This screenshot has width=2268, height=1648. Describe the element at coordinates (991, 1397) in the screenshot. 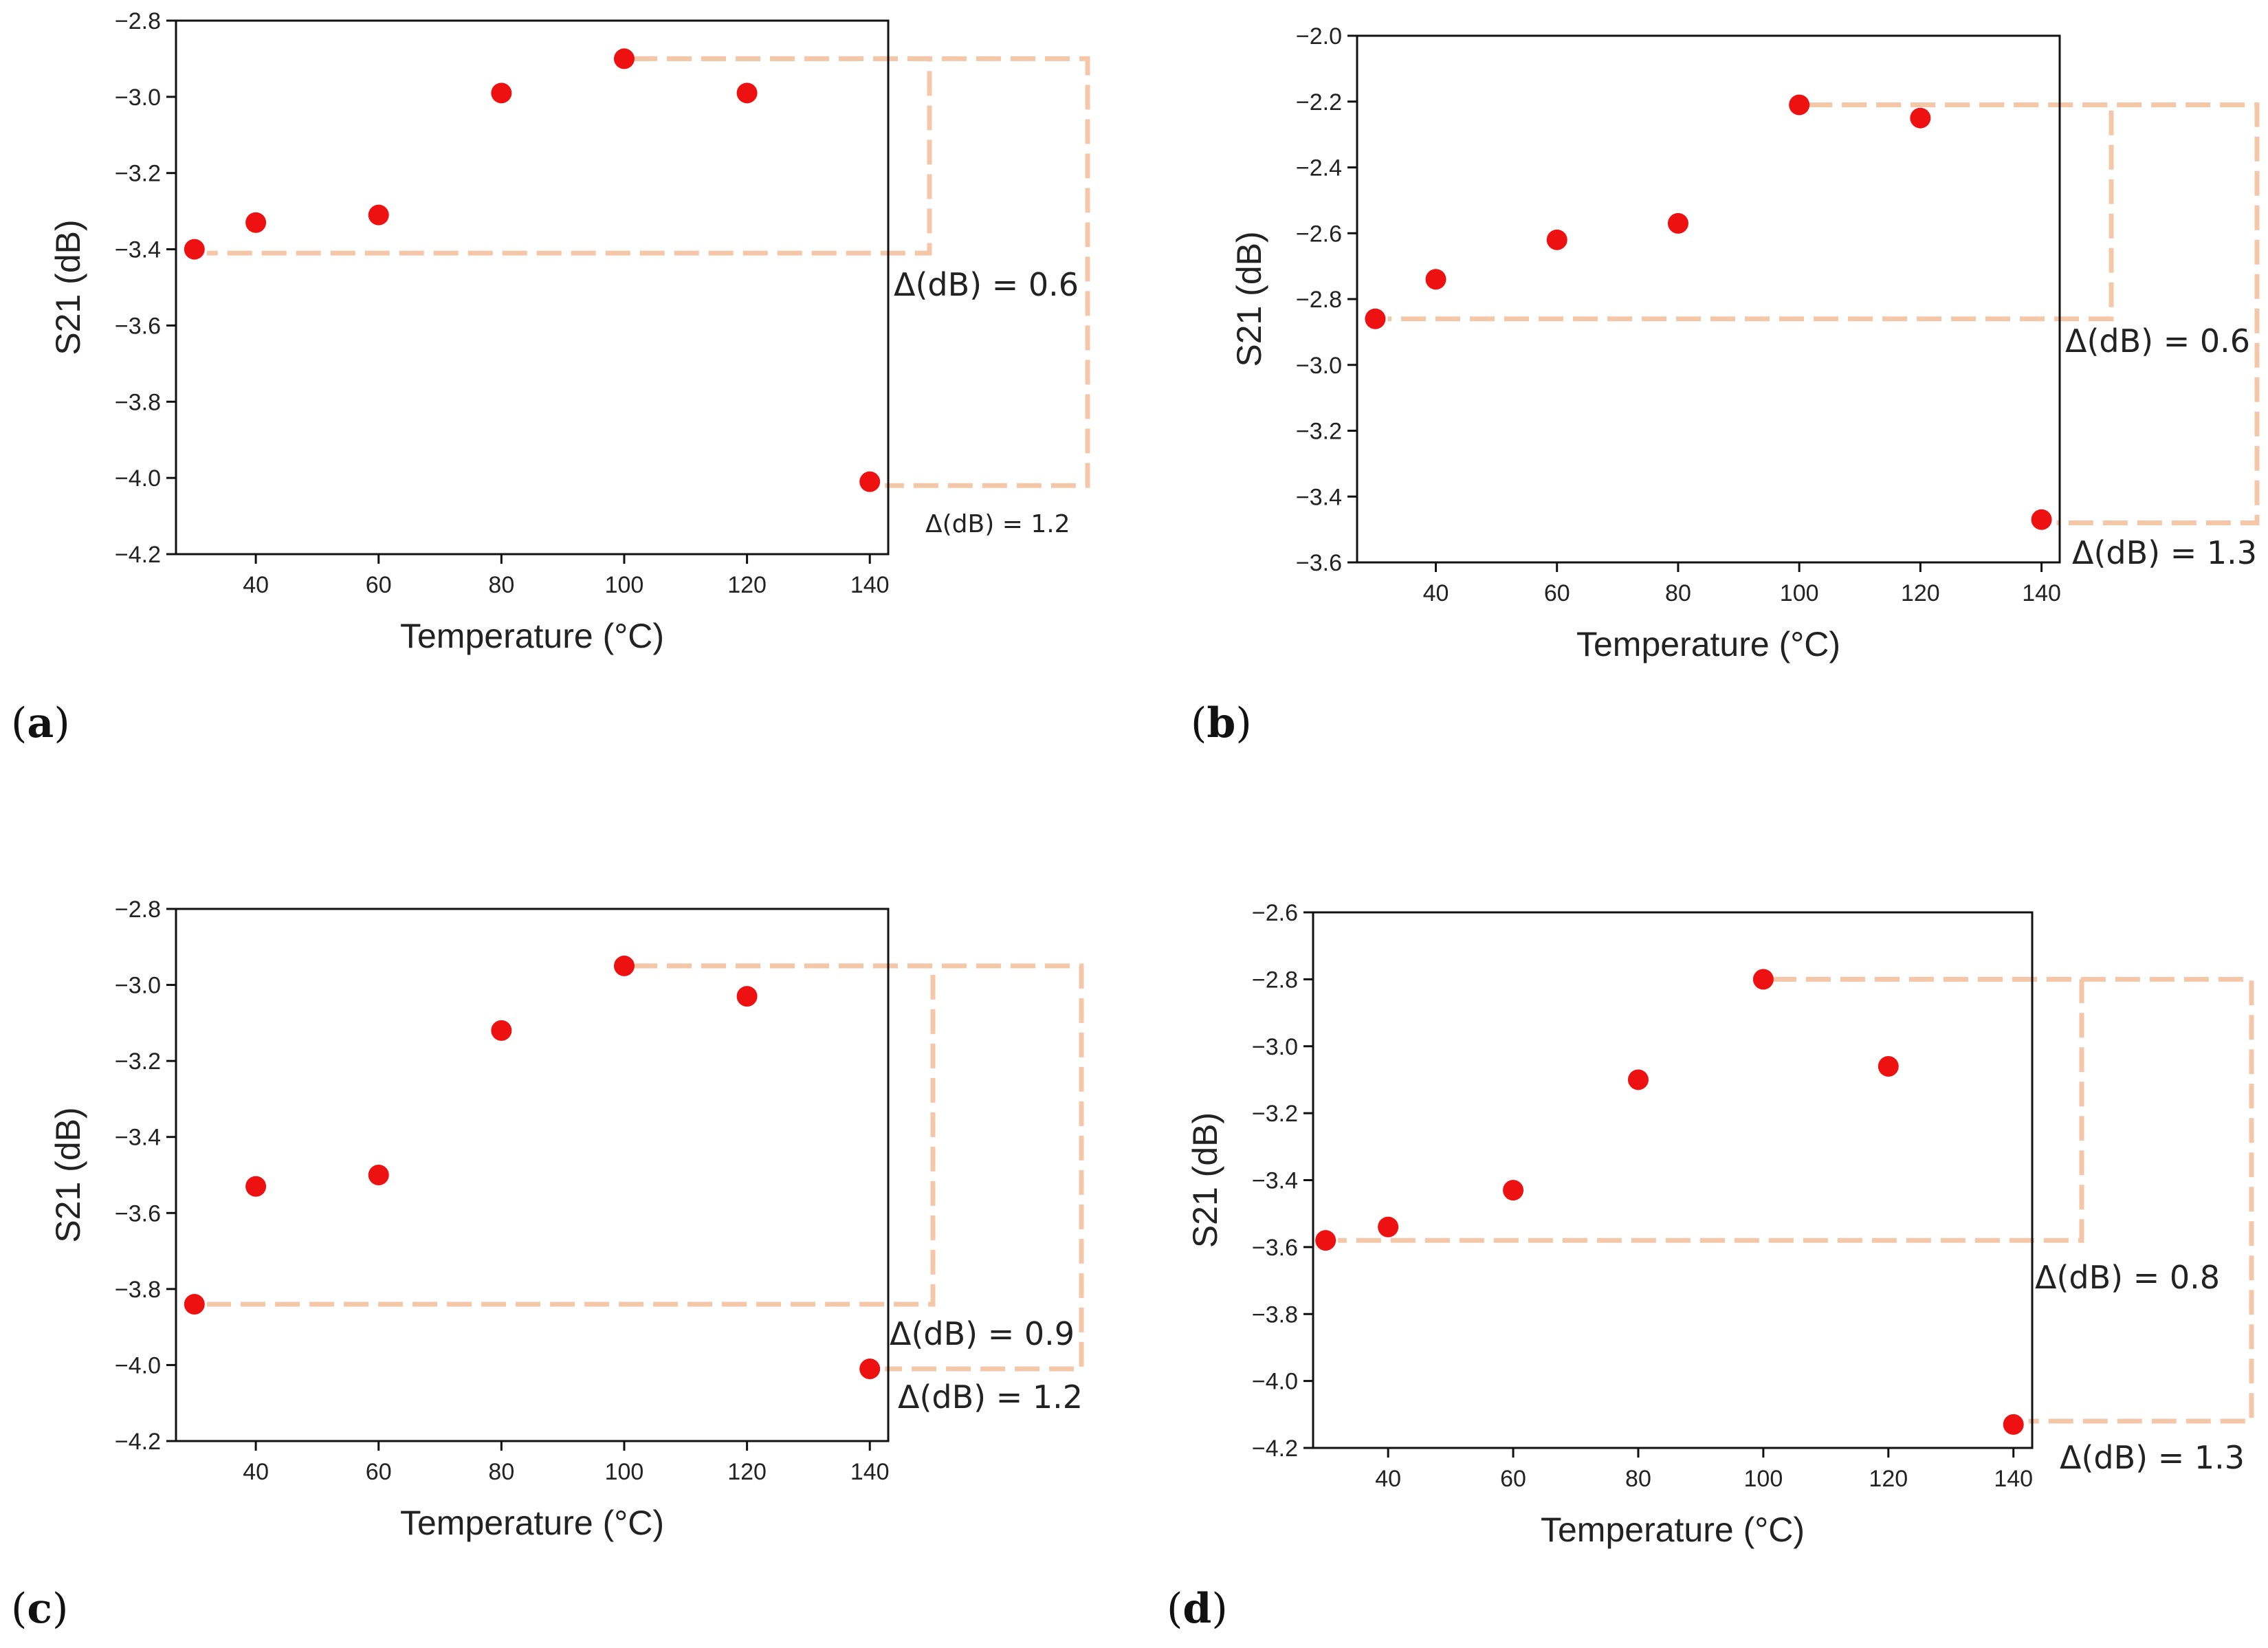

I see `delta-annotation: Δ(dB) = 1.2` at that location.